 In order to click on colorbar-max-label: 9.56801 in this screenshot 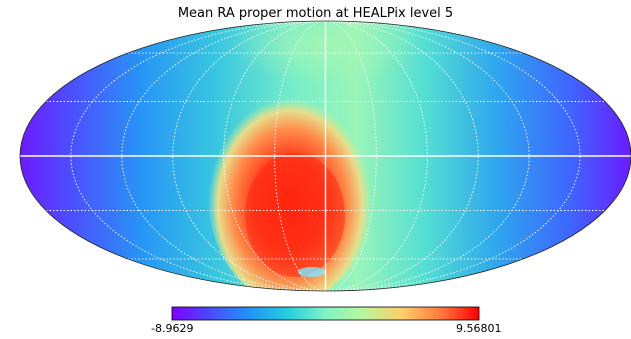, I will do `click(479, 328)`.